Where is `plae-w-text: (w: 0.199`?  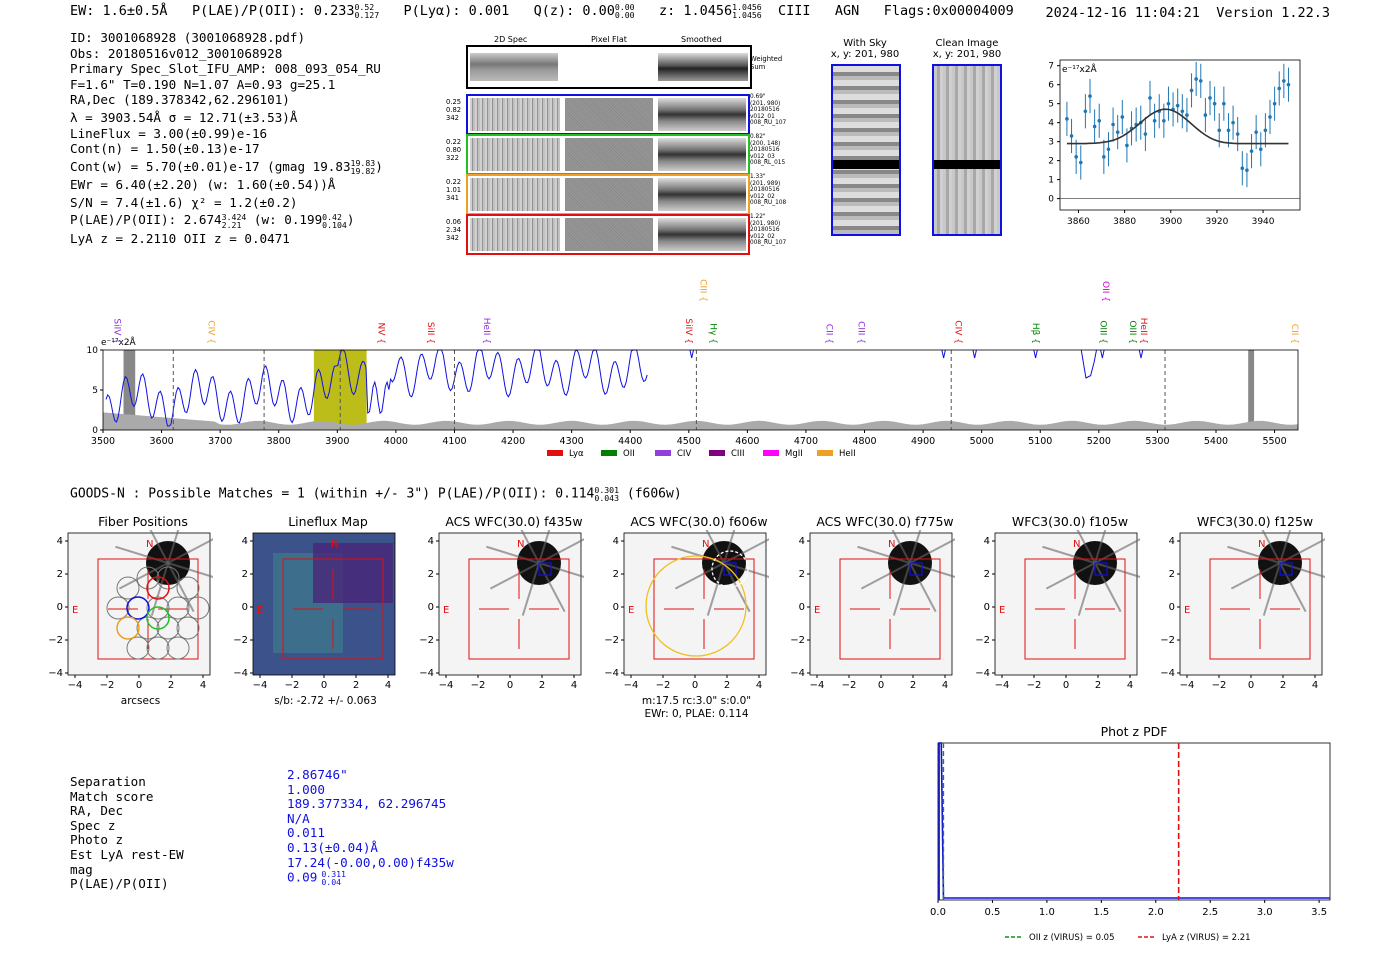 plae-w-text: (w: 0.199 is located at coordinates (288, 220).